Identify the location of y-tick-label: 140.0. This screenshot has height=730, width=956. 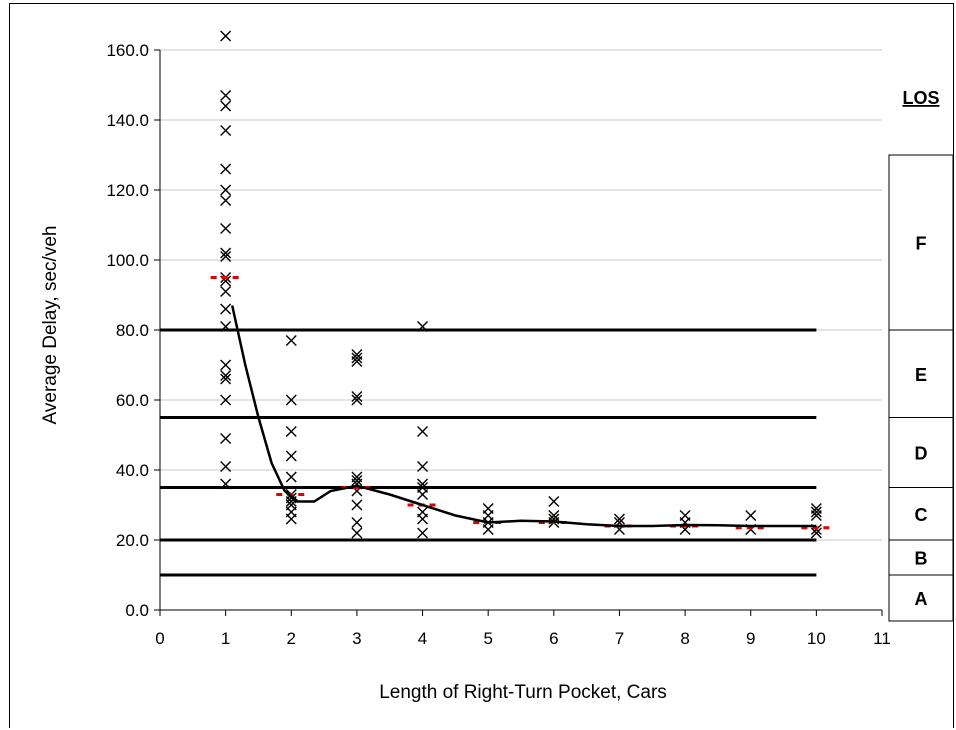
(127, 120).